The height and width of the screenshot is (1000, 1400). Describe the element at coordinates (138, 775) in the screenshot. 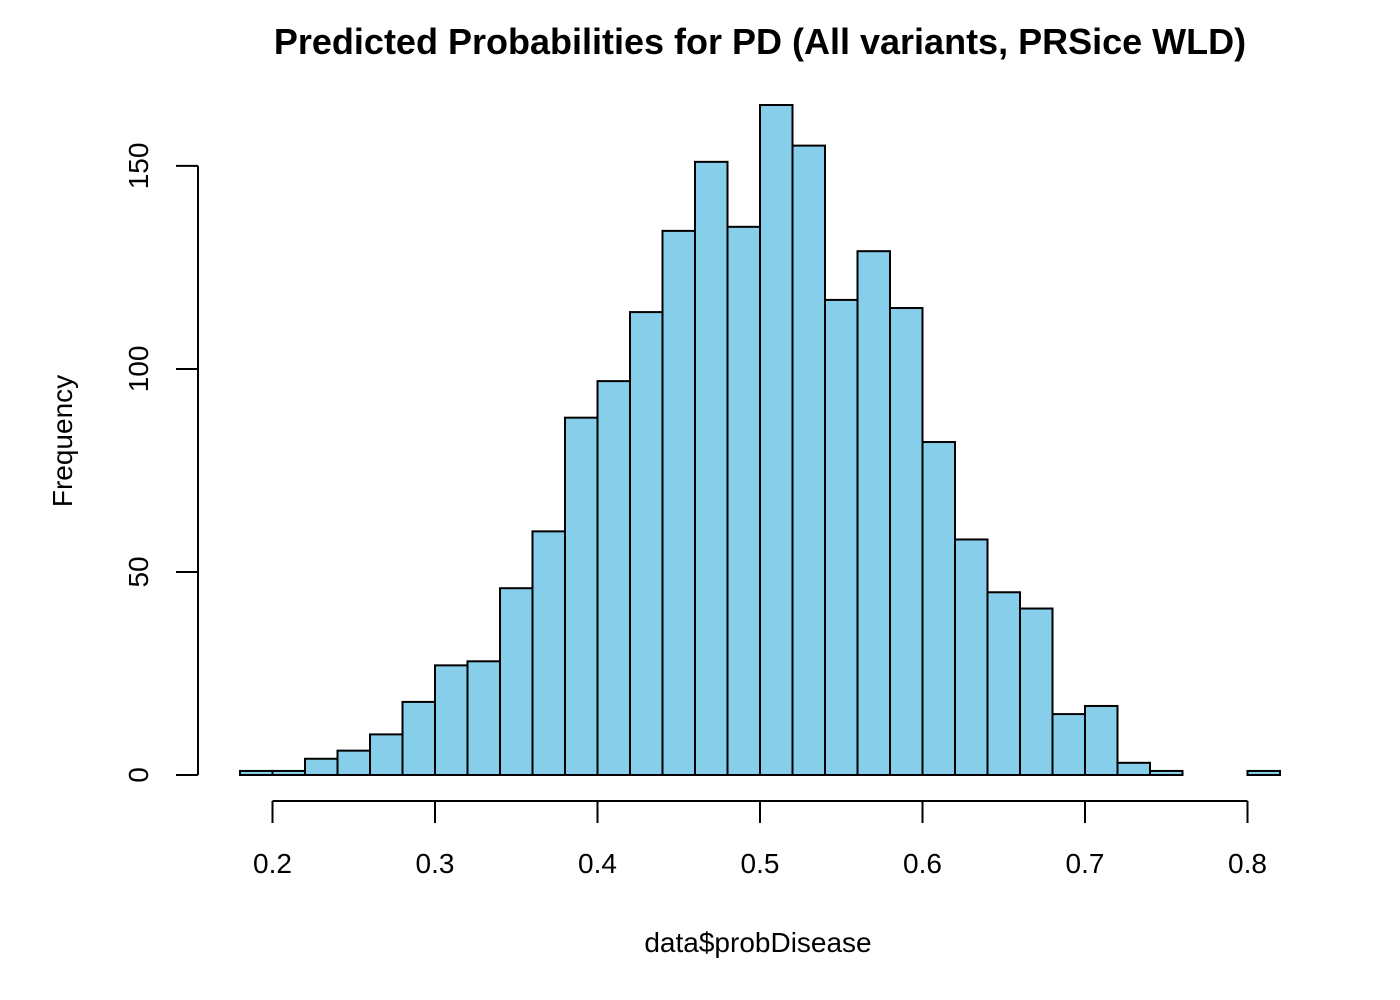

I see `y-tick-label: 0` at that location.